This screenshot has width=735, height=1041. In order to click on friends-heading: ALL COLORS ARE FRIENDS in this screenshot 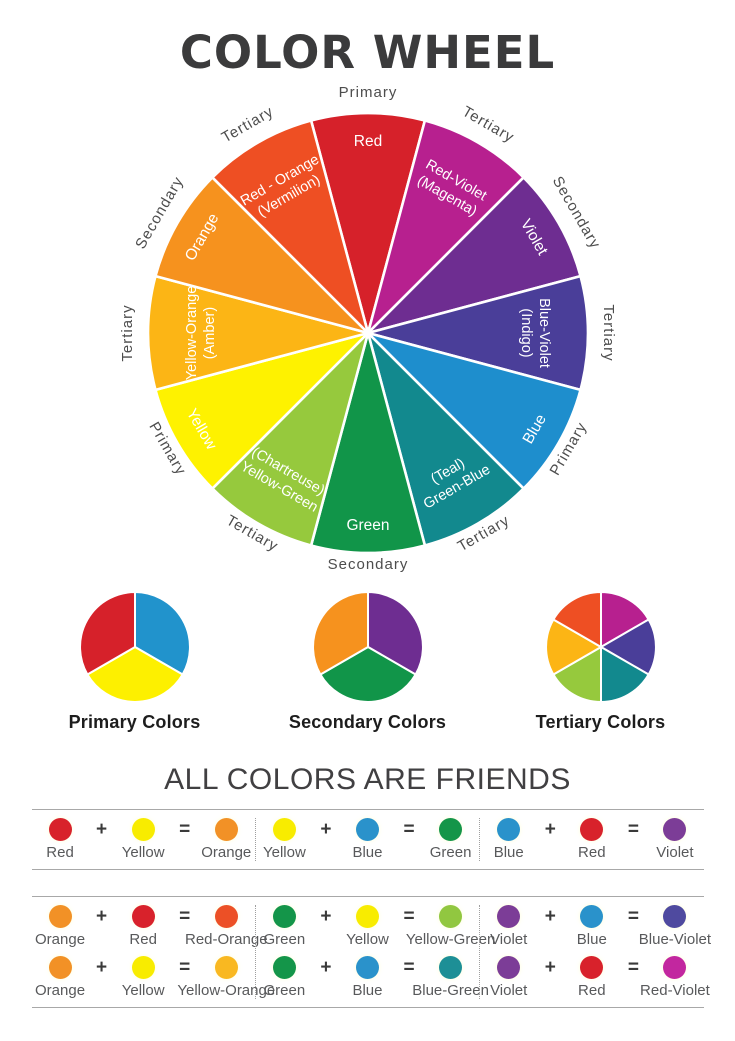, I will do `click(367, 779)`.